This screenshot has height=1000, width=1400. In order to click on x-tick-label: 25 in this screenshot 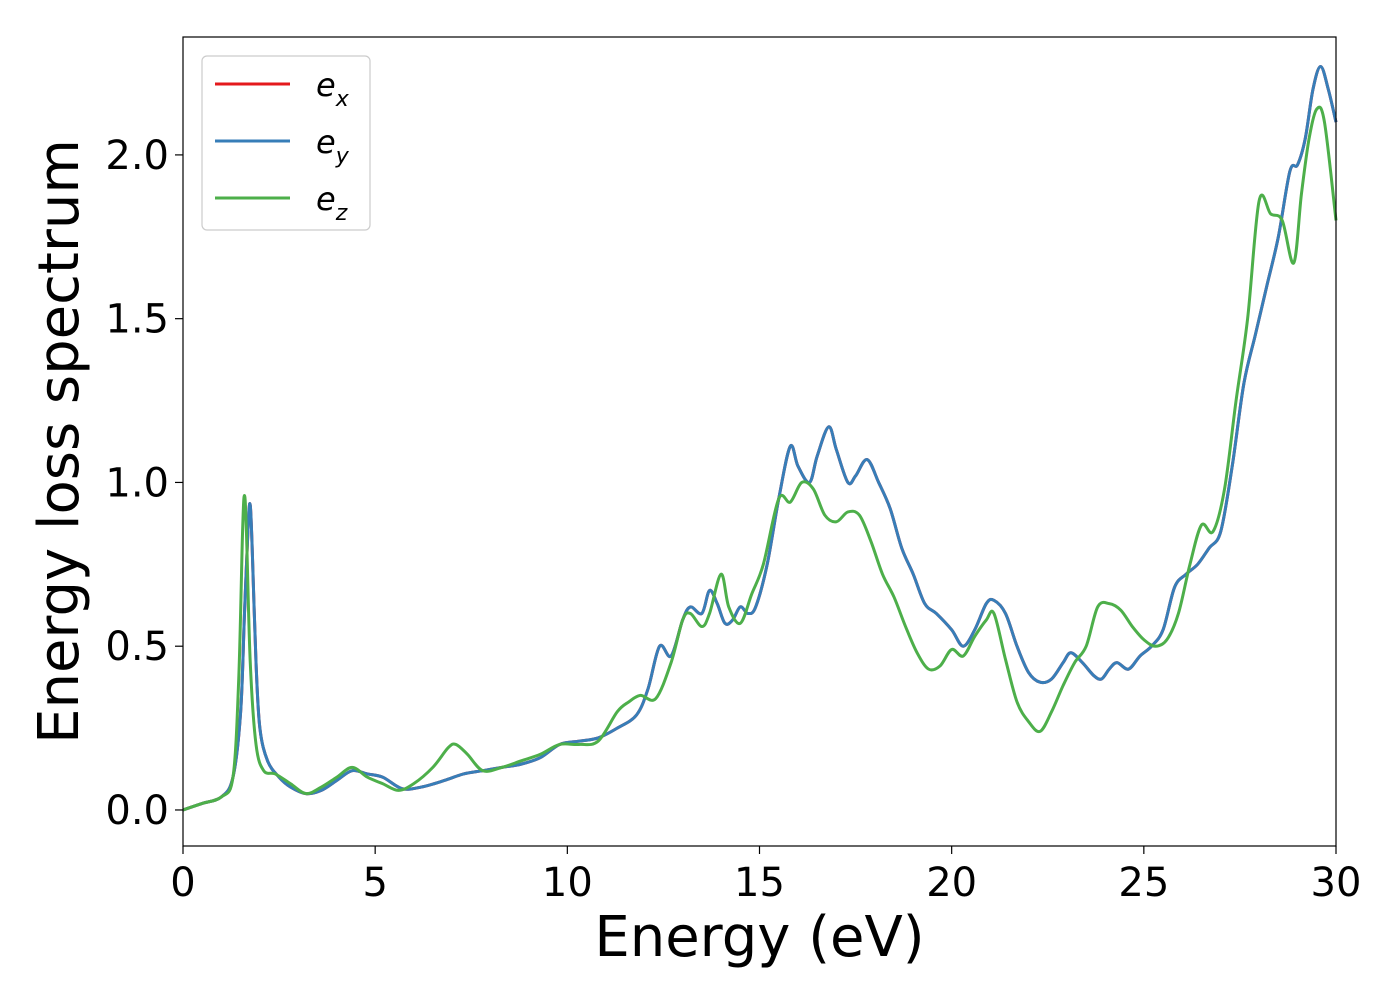, I will do `click(1143, 883)`.